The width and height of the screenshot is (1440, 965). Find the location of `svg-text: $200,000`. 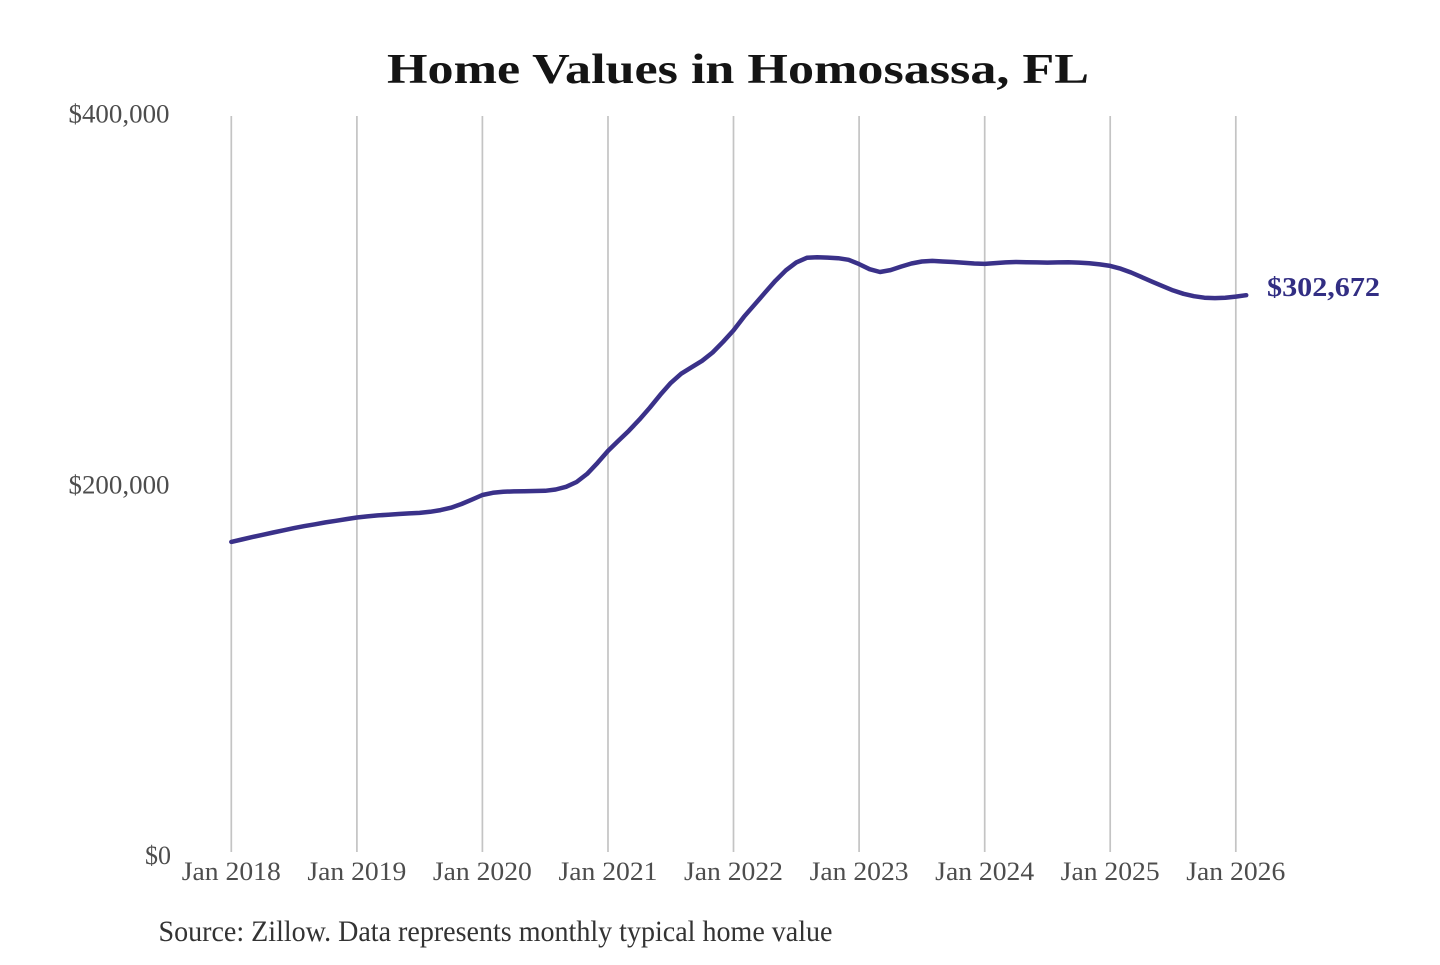

svg-text: $200,000 is located at coordinates (119, 485).